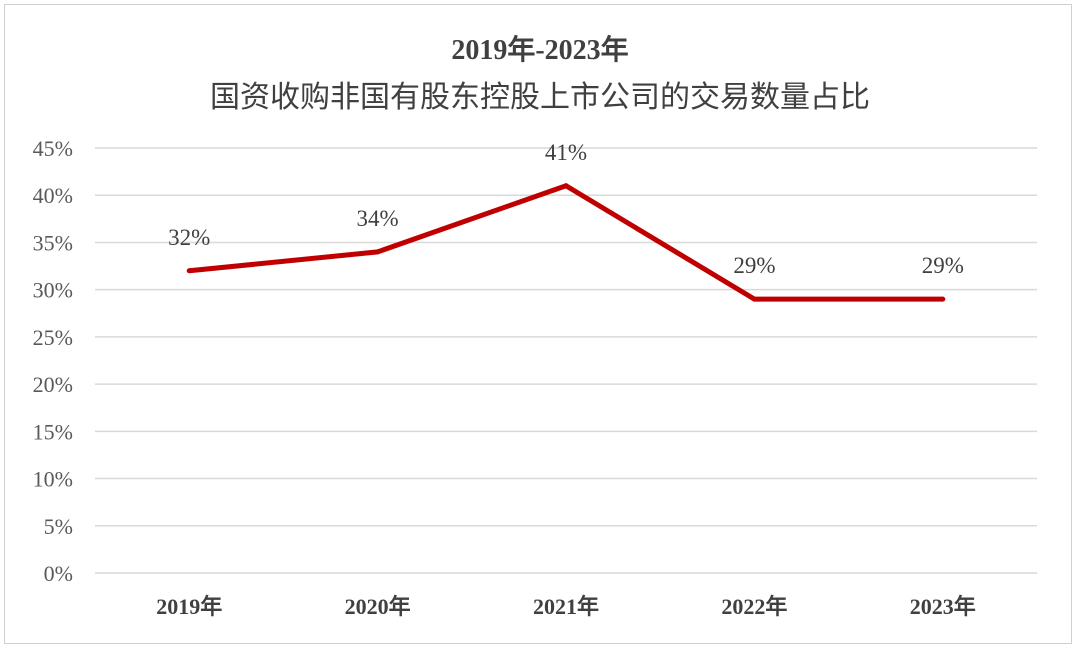 This screenshot has height=651, width=1080. Describe the element at coordinates (58, 573) in the screenshot. I see `y-tick-label: 0%` at that location.